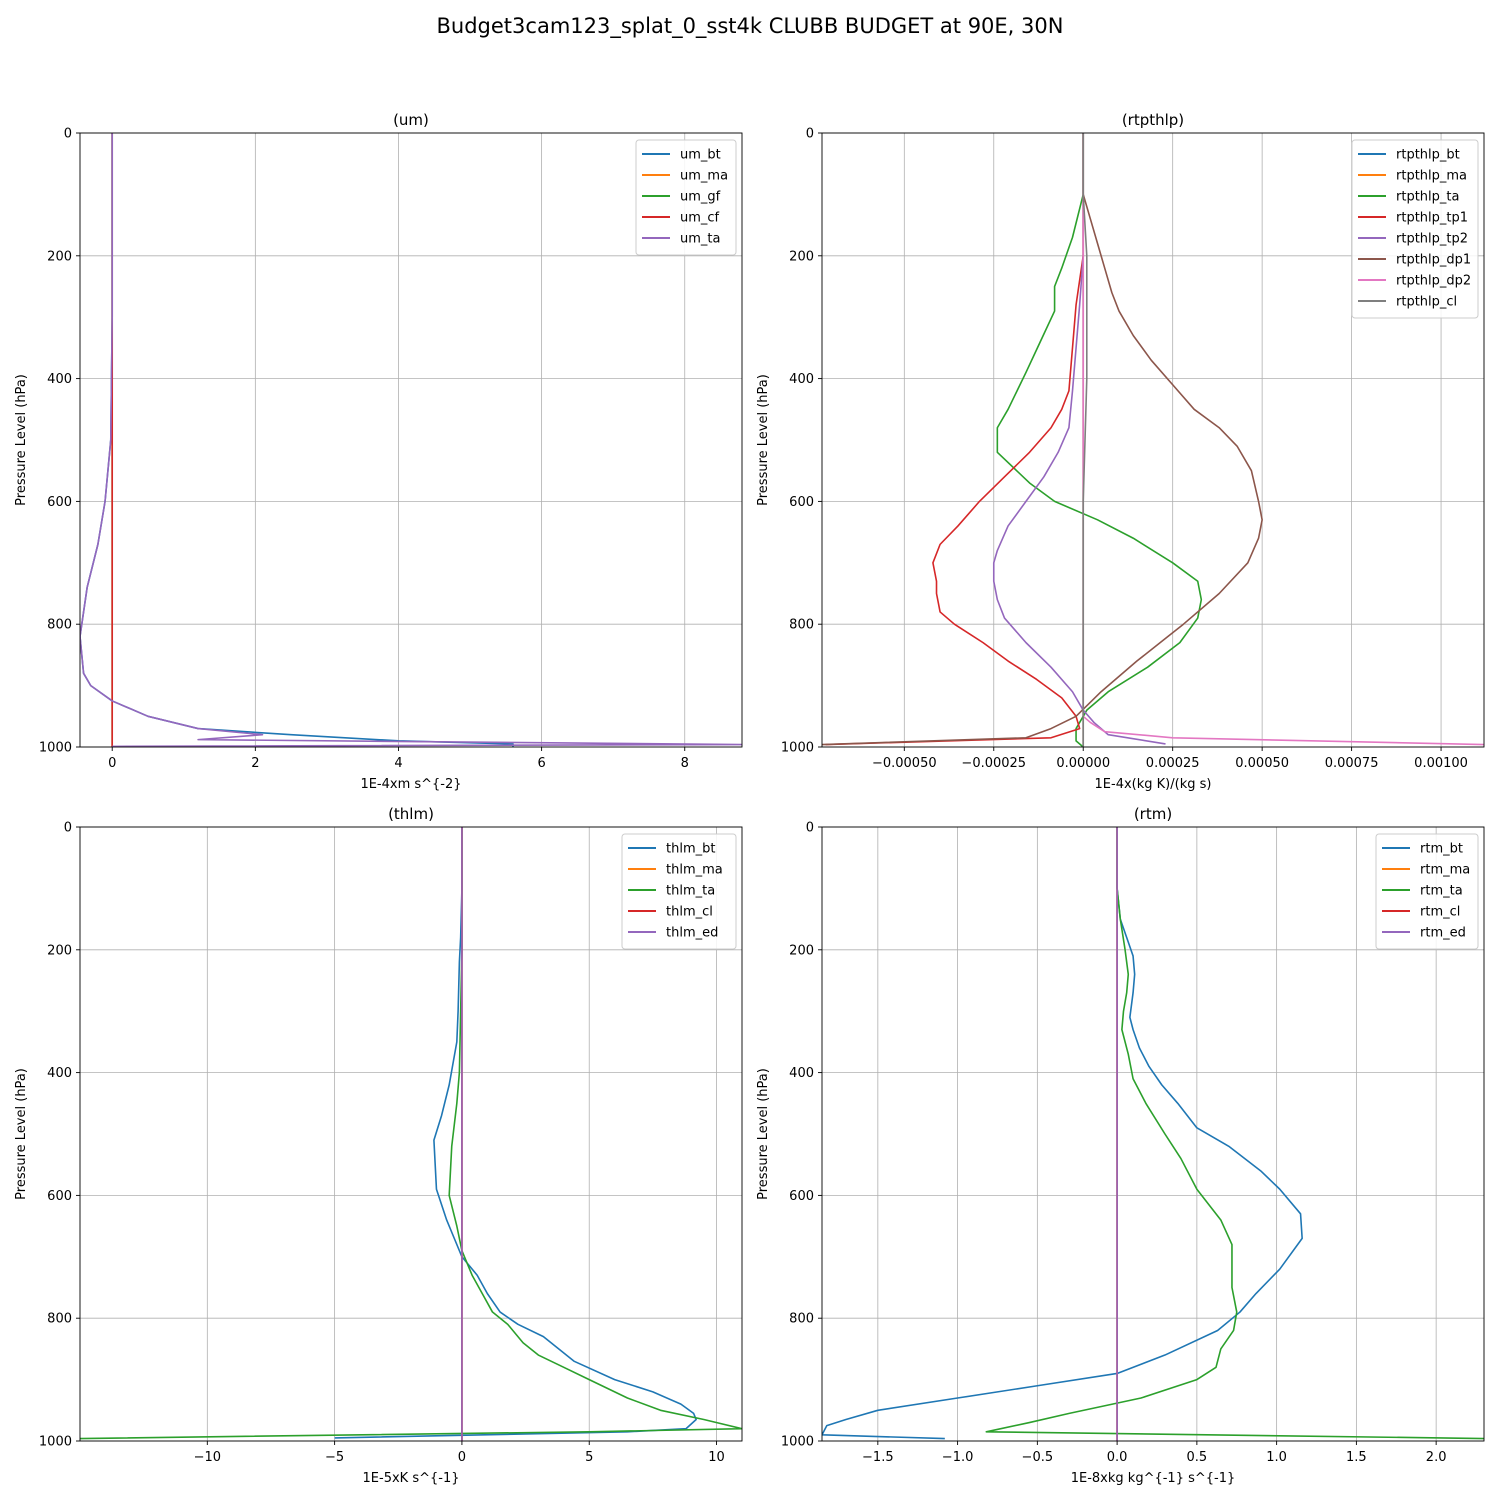 Image resolution: width=1500 pixels, height=1500 pixels. I want to click on legend-entry-rtpthlp_dp1: rtpthlp_dp1, so click(1433, 260).